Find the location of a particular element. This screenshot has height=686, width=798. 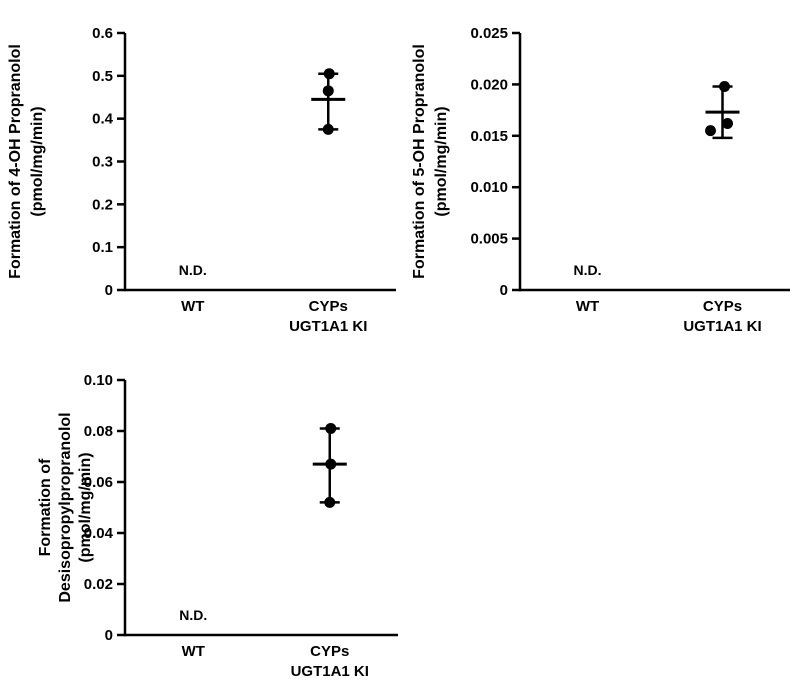

y-tick-label: 0.04 is located at coordinates (99, 533).